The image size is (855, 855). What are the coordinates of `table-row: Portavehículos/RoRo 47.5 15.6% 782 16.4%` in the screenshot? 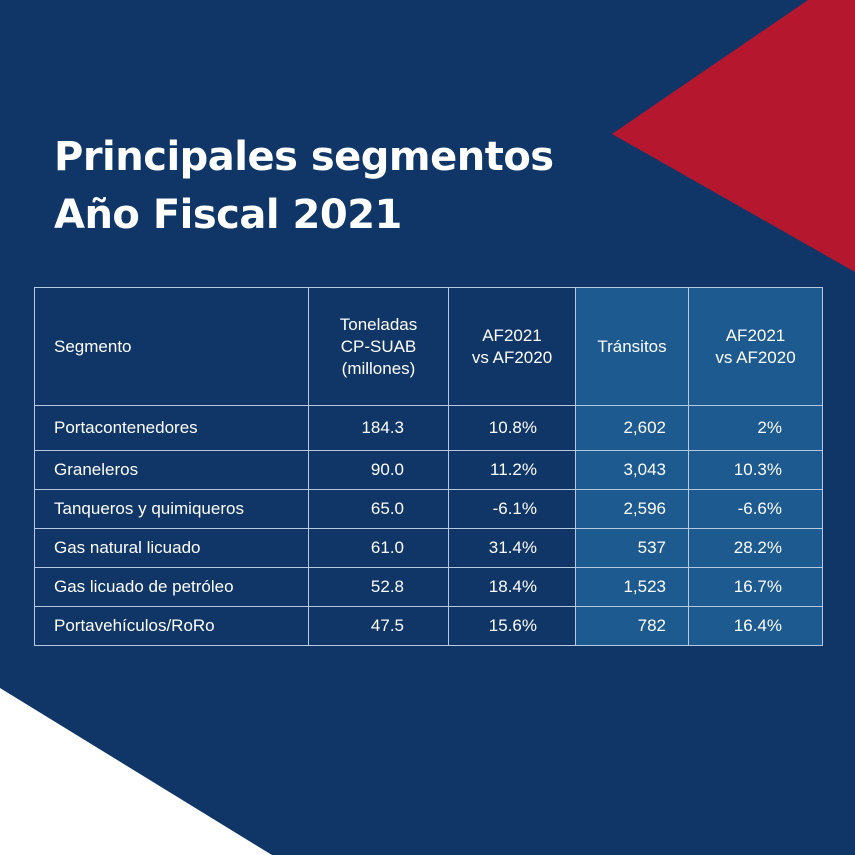 It's located at (428, 626).